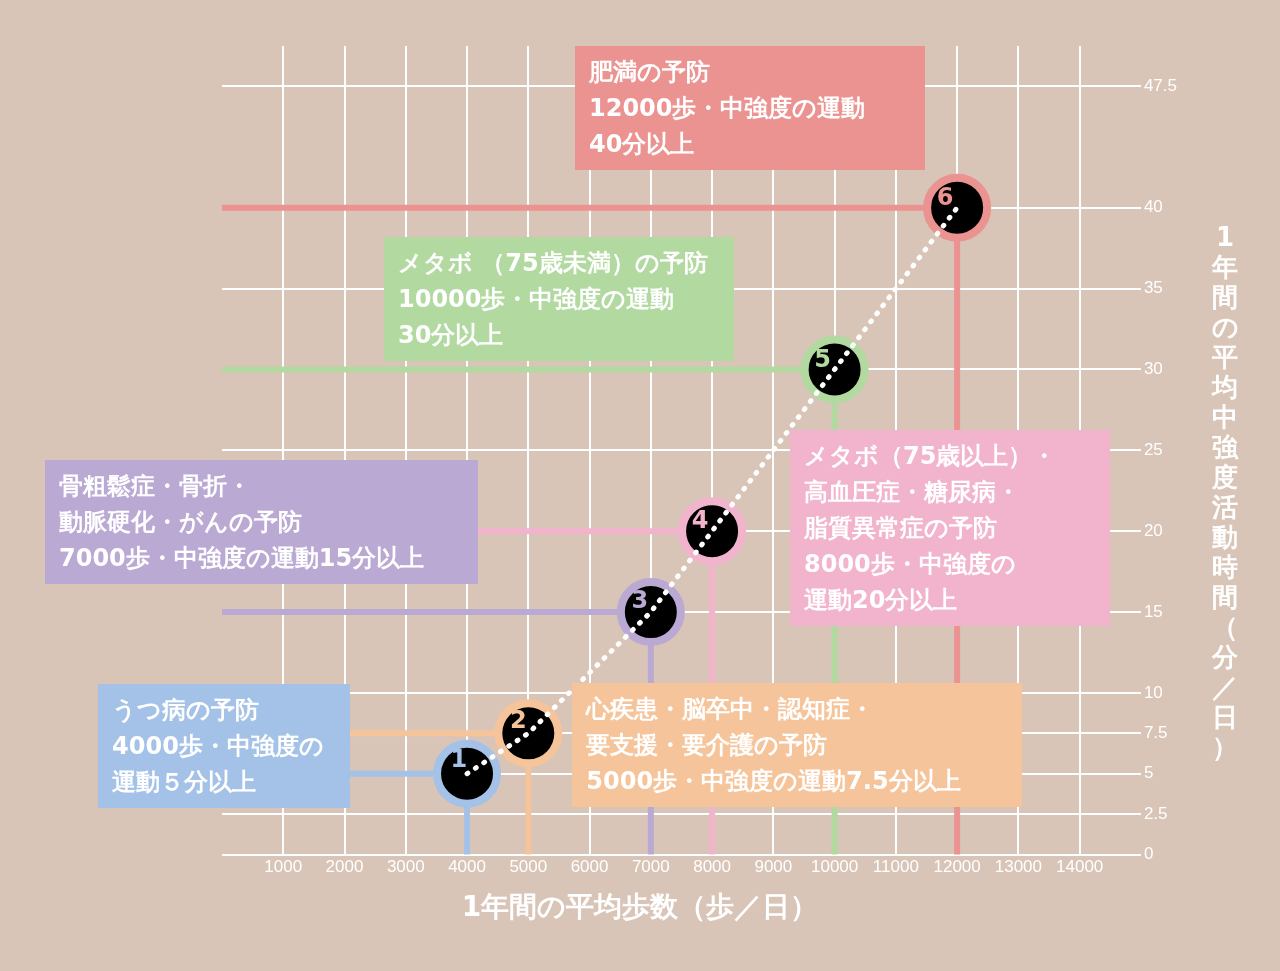 The height and width of the screenshot is (971, 1280). I want to click on annotation: 肥満の予防 12000歩・中強度の運動 40分以上, so click(750, 108).